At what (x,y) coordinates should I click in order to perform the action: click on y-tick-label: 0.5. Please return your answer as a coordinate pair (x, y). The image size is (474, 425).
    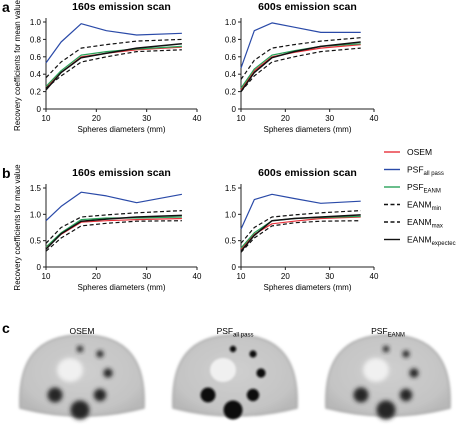
    Looking at the image, I should click on (36, 241).